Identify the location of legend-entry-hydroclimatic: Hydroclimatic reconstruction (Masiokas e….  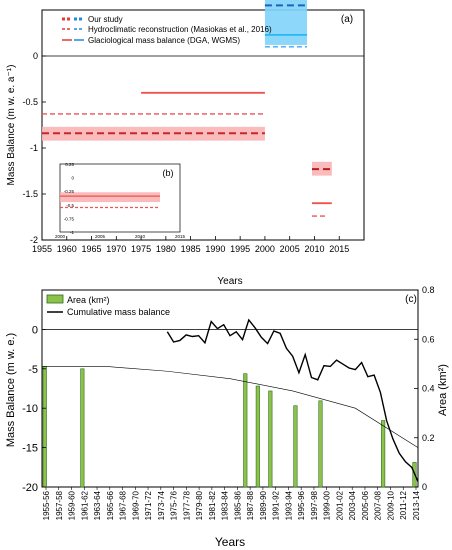
(167, 29).